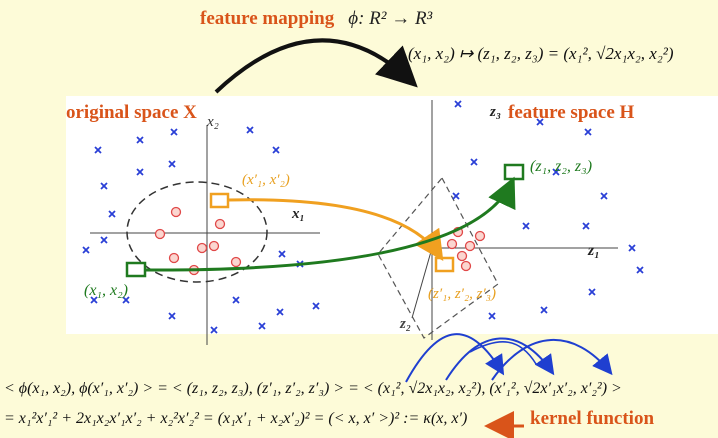 The width and height of the screenshot is (718, 438). Describe the element at coordinates (496, 112) in the screenshot. I see `axis-z3-label: z₃` at that location.